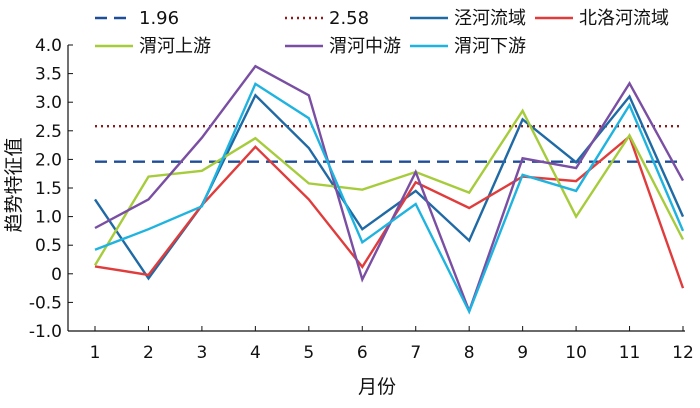 The height and width of the screenshot is (408, 700). Describe the element at coordinates (48, 246) in the screenshot. I see `y-tick-label: 0.5` at that location.